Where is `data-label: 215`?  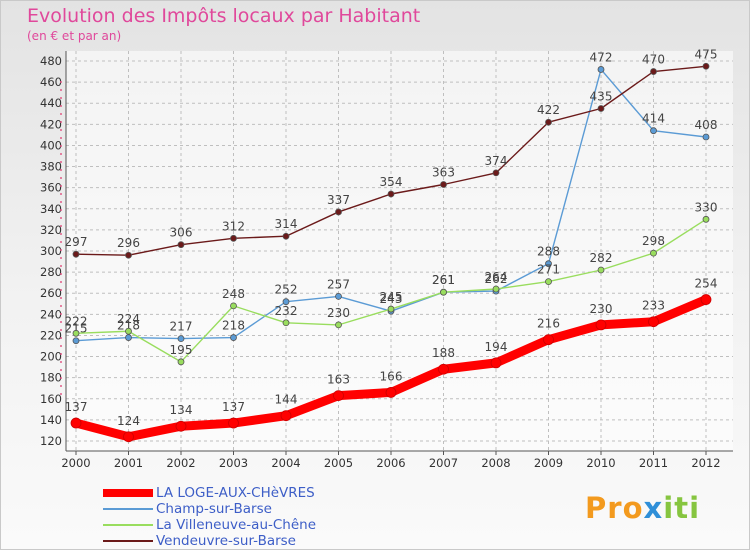
data-label: 215 is located at coordinates (76, 329).